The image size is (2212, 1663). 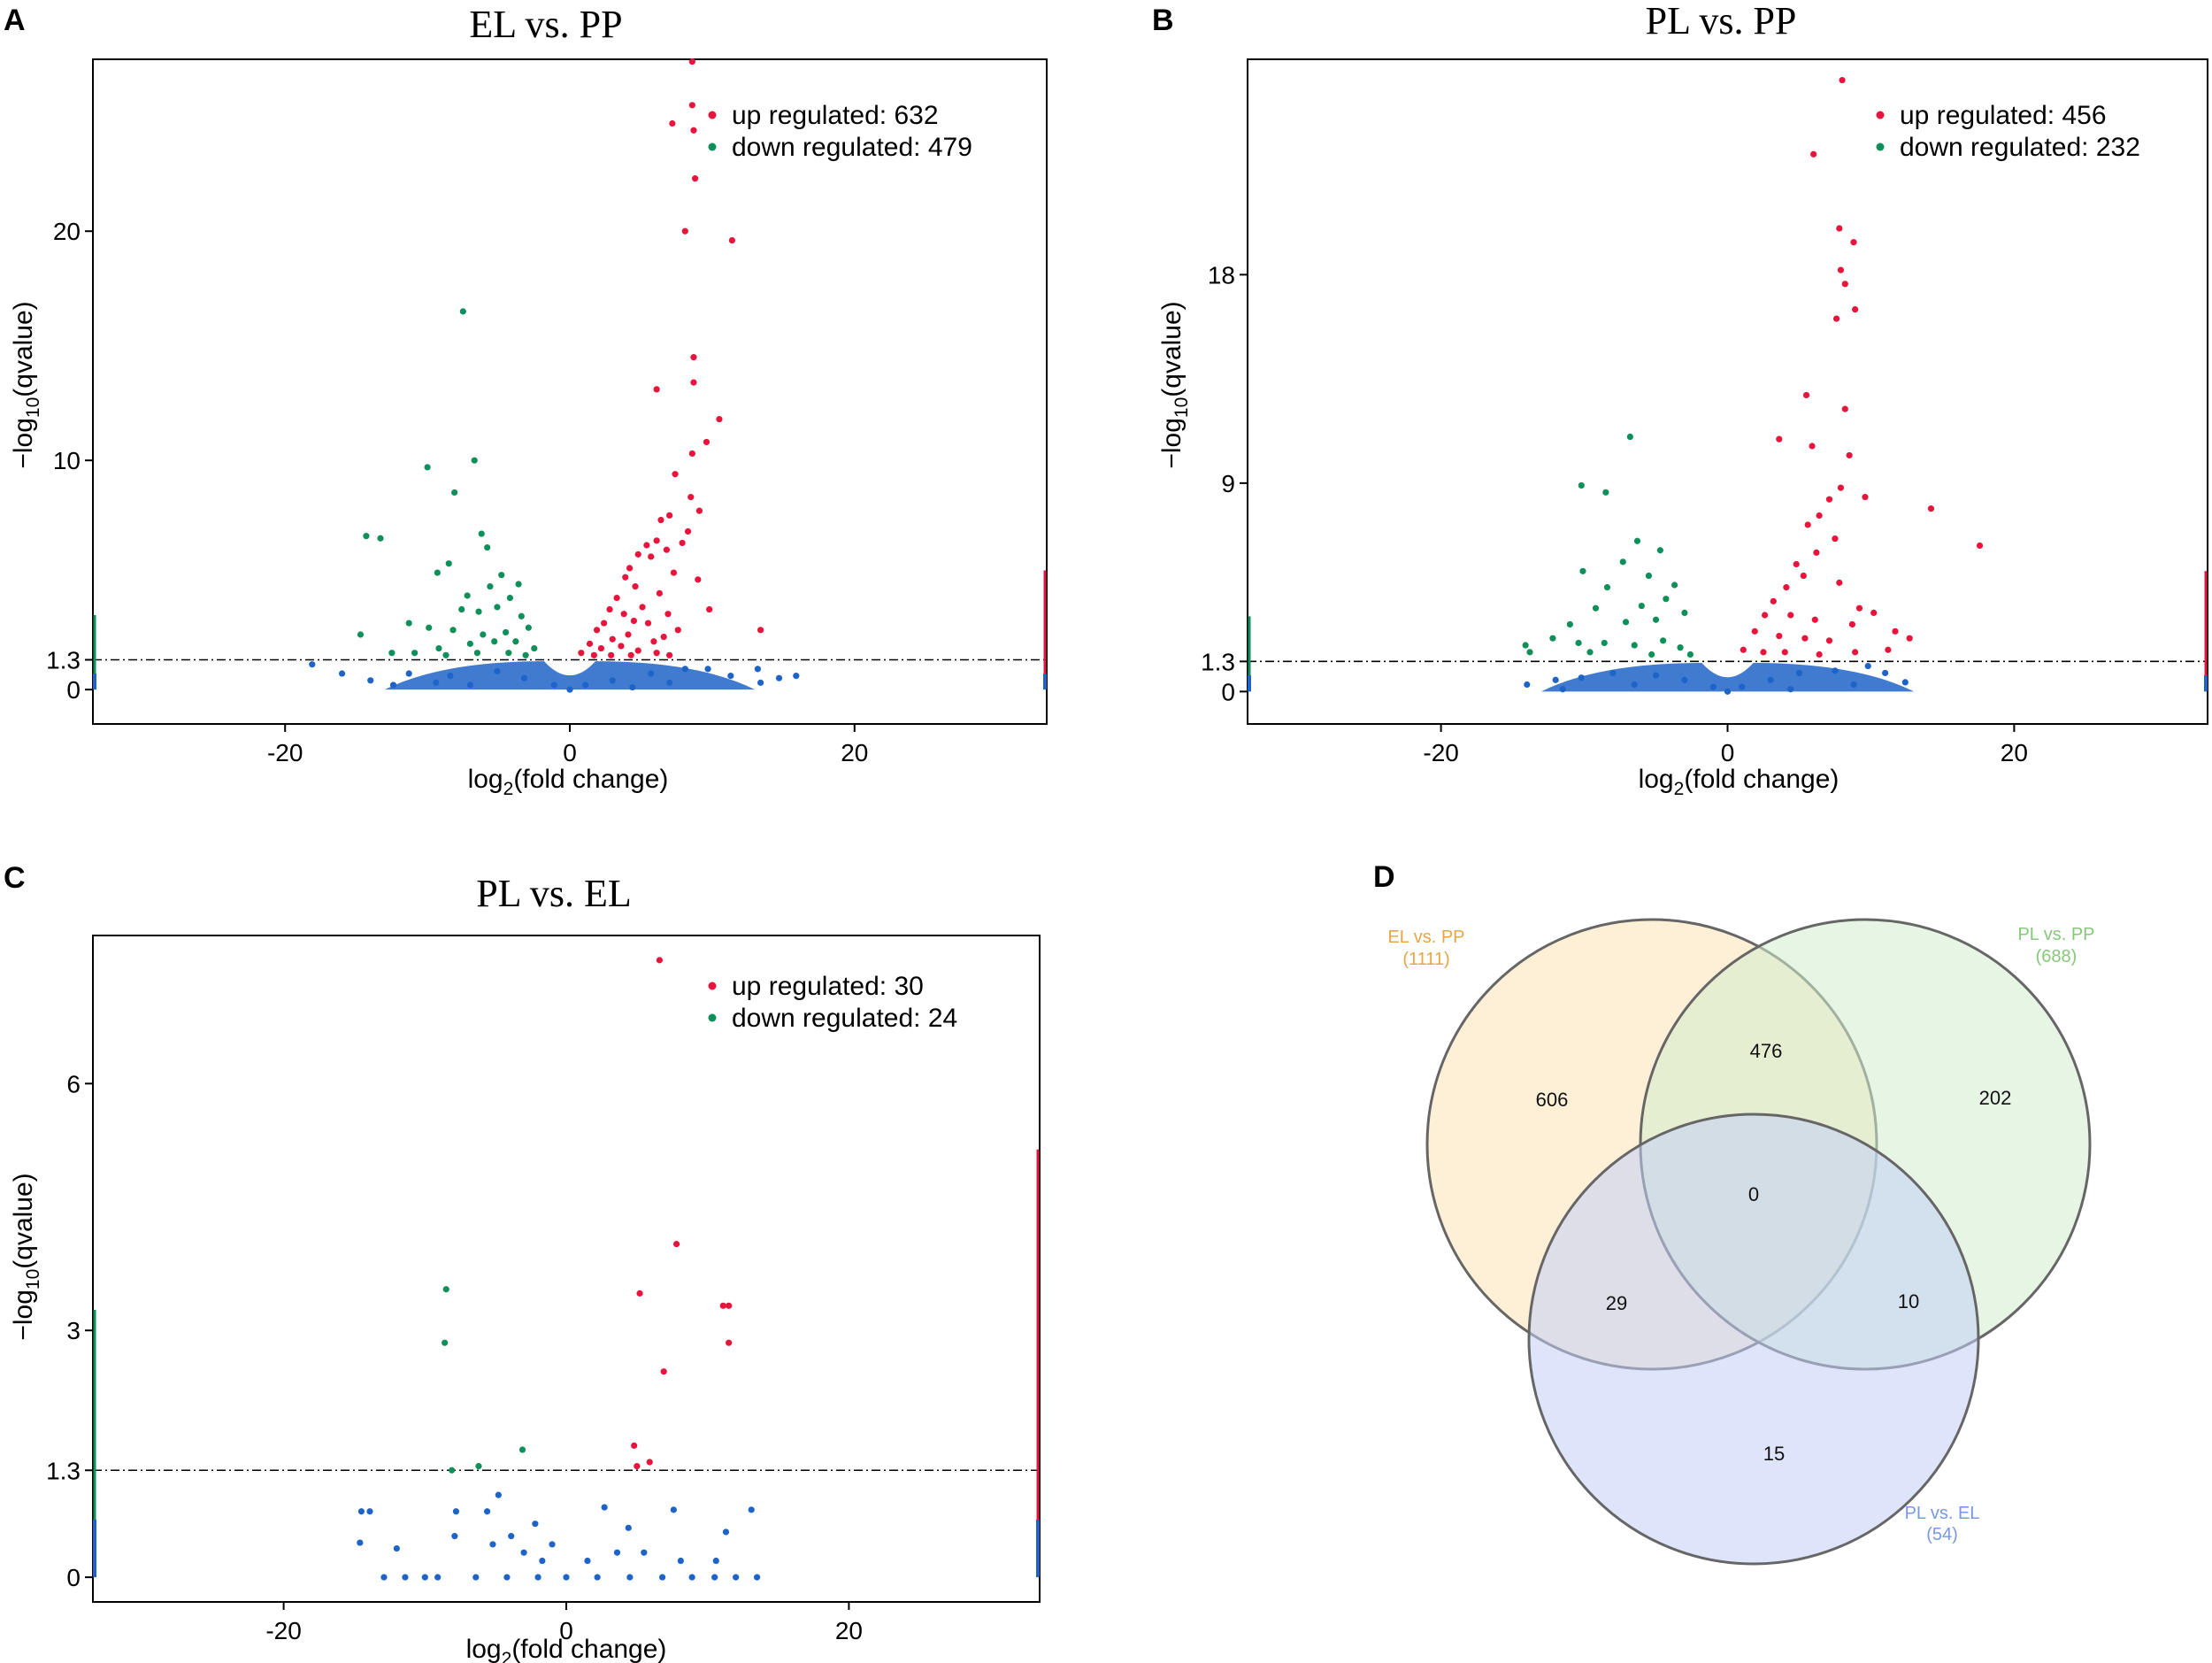 I want to click on y-tick-label: 20, so click(x=67, y=232).